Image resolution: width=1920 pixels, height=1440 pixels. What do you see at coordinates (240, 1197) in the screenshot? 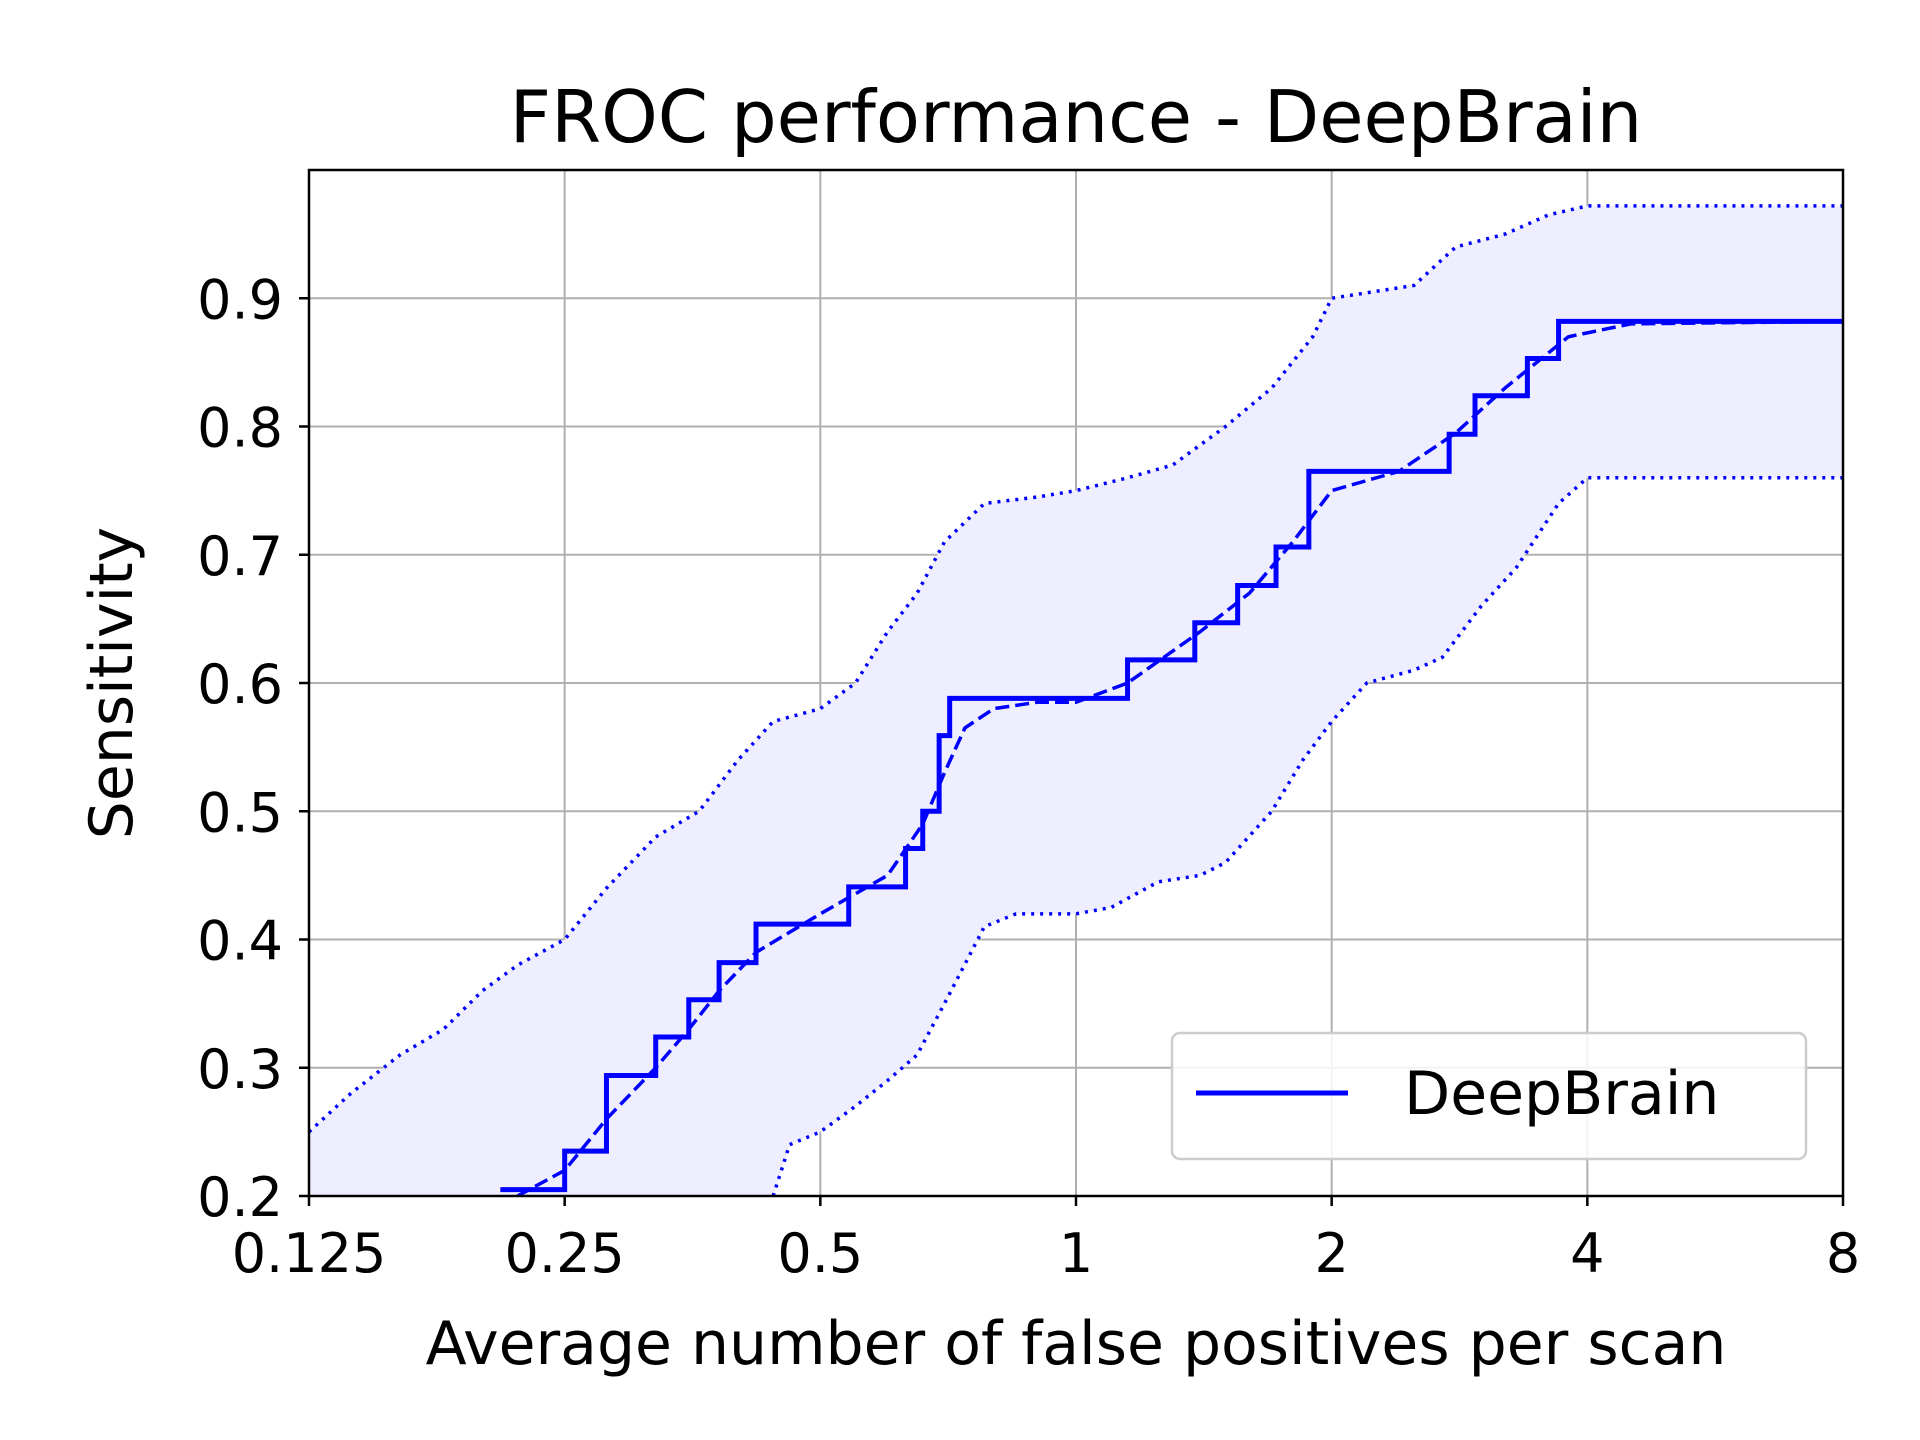
I see `y-tick-label: 0.2` at bounding box center [240, 1197].